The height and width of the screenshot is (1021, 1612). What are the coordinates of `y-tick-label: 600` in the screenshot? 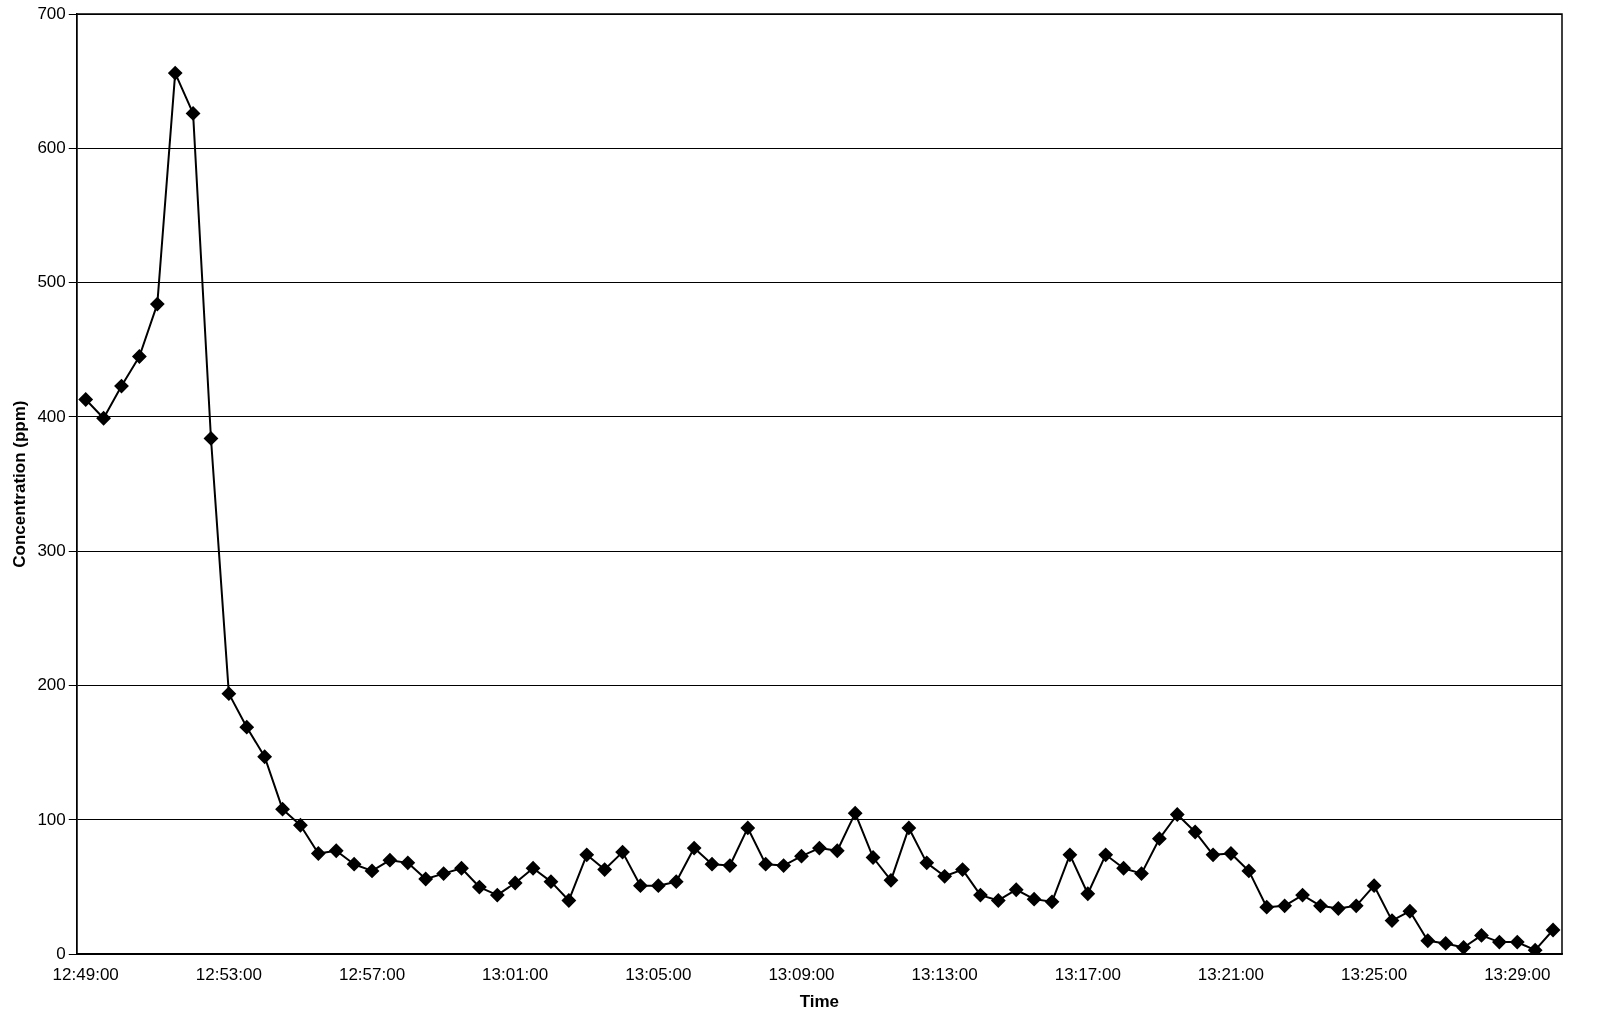 It's located at (51, 147).